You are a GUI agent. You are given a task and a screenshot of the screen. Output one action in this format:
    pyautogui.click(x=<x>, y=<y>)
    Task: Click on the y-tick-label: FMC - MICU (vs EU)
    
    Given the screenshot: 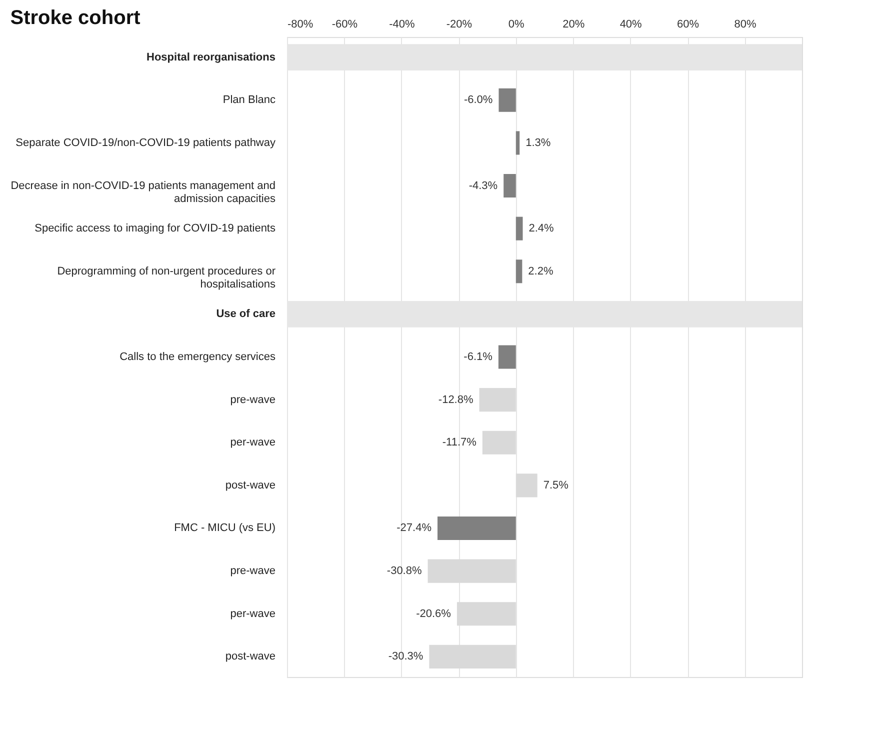 What is the action you would take?
    pyautogui.click(x=225, y=528)
    